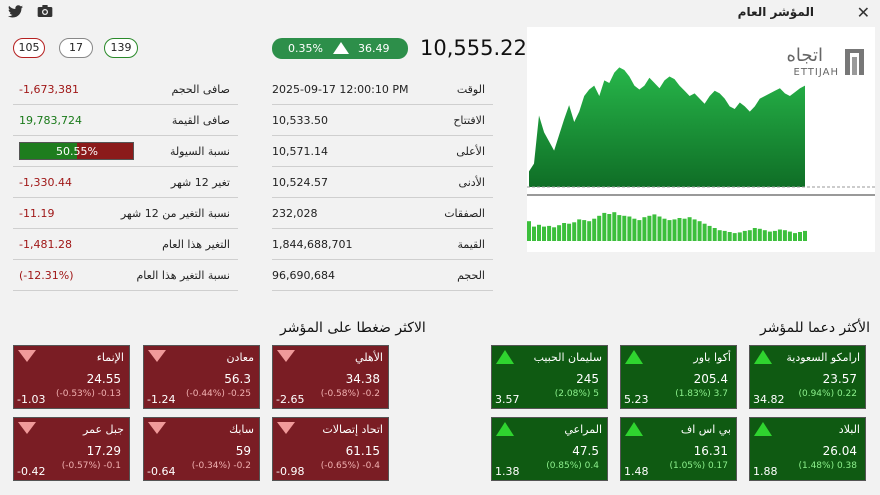  What do you see at coordinates (587, 379) in the screenshot?
I see `stock-price: 245` at bounding box center [587, 379].